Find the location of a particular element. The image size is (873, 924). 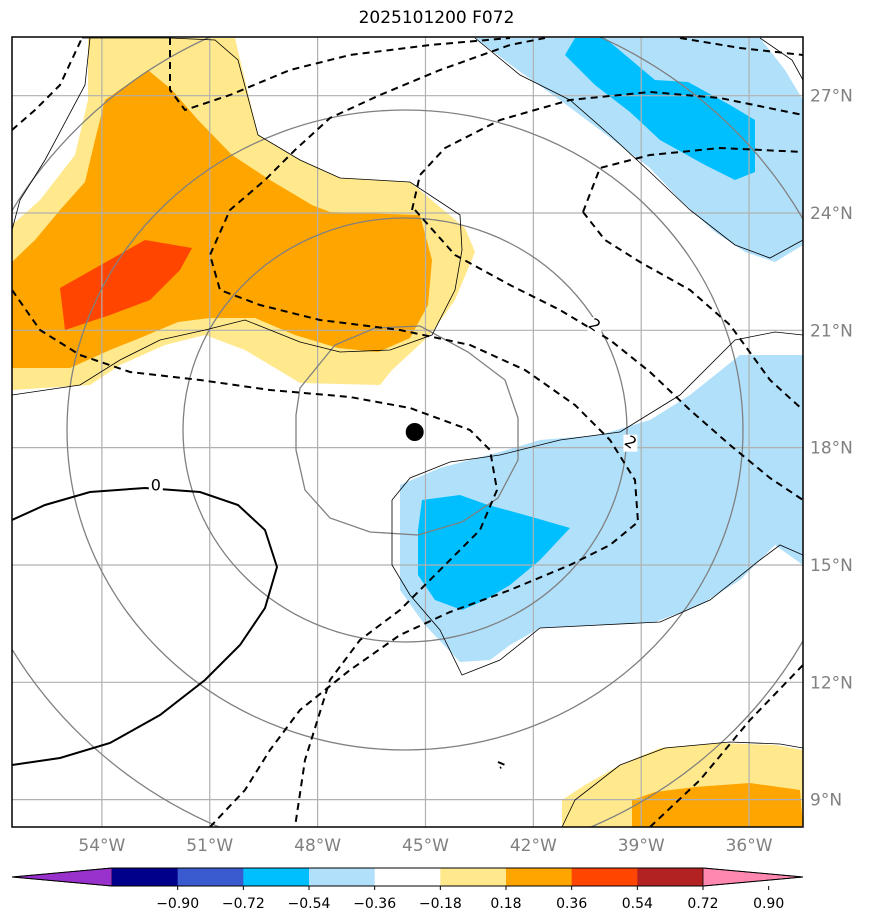

dashed-contour-k is located at coordinates (502, 765).